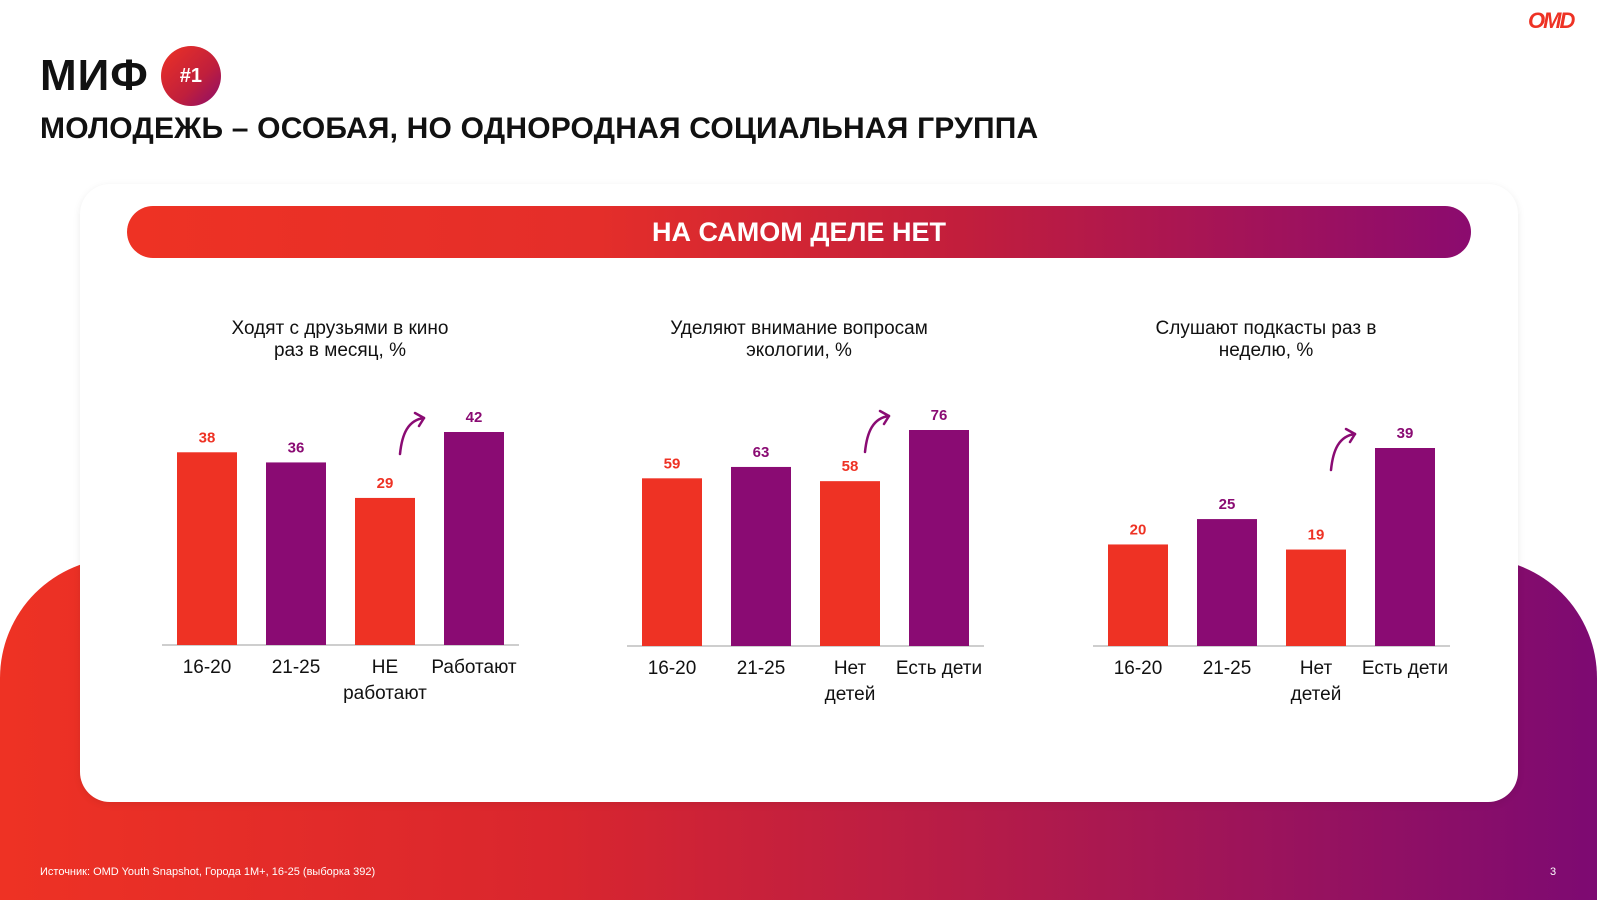 This screenshot has width=1597, height=900. I want to click on chart-1-growth-arrow-head, so click(419, 419).